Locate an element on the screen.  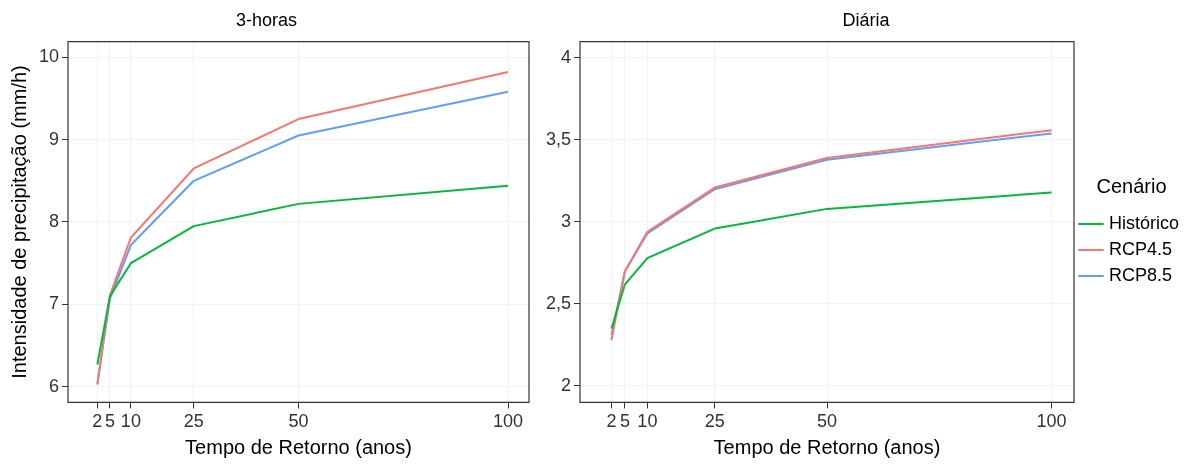
legend-title: Cenário is located at coordinates (1131, 185).